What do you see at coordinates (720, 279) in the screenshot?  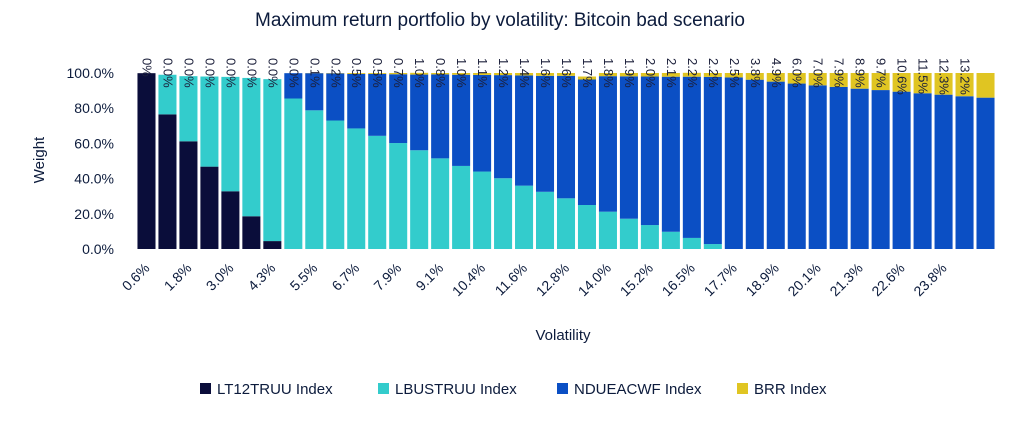 I see `x-tick-label: 17.7%` at bounding box center [720, 279].